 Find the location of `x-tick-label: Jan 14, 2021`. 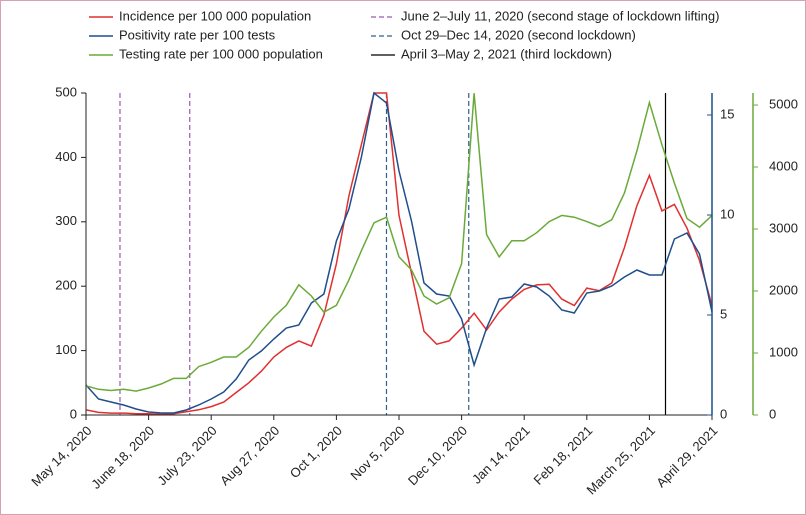

x-tick-label: Jan 14, 2021 is located at coordinates (501, 455).